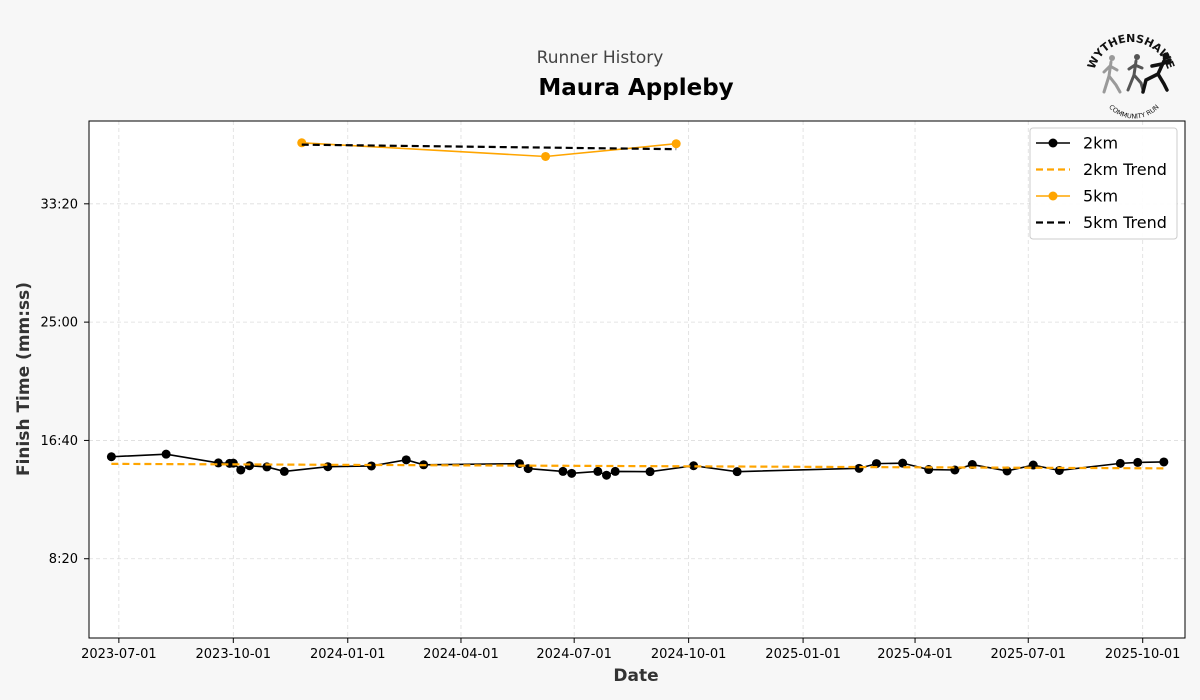 This screenshot has width=1200, height=700. I want to click on x-tick-label: 2024-10-01, so click(689, 654).